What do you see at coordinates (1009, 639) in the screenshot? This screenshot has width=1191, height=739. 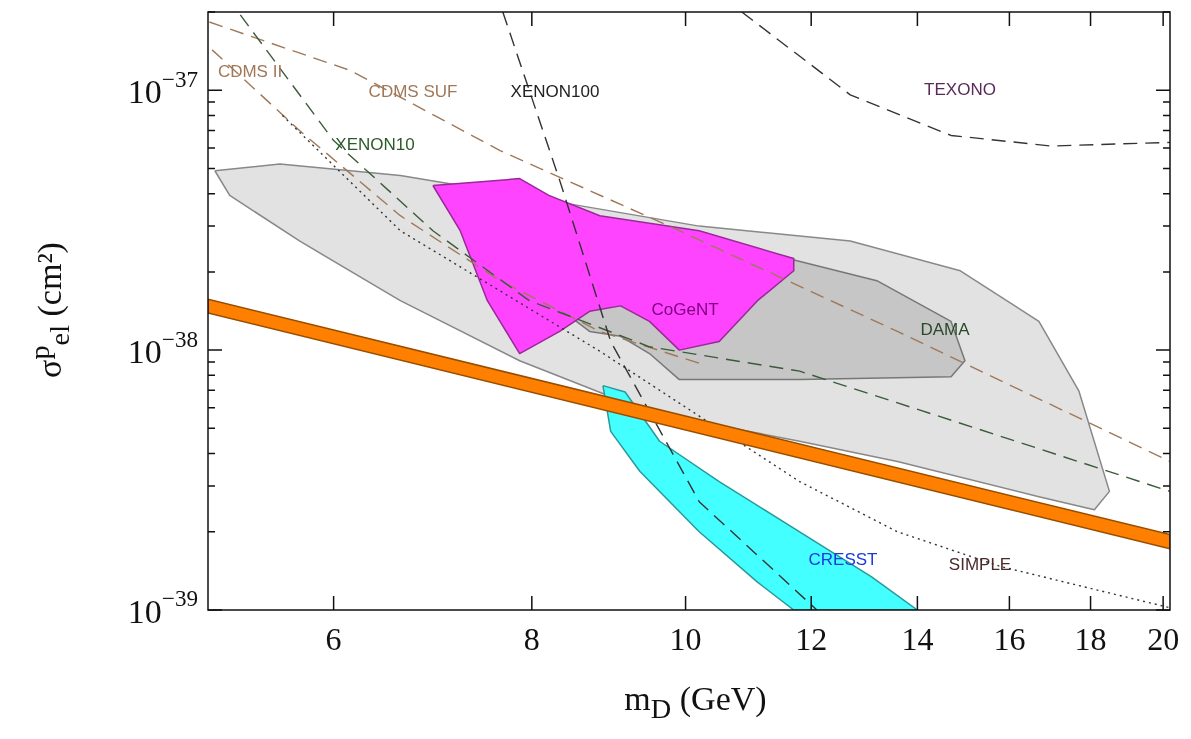 I see `x-tick-label: 16` at bounding box center [1009, 639].